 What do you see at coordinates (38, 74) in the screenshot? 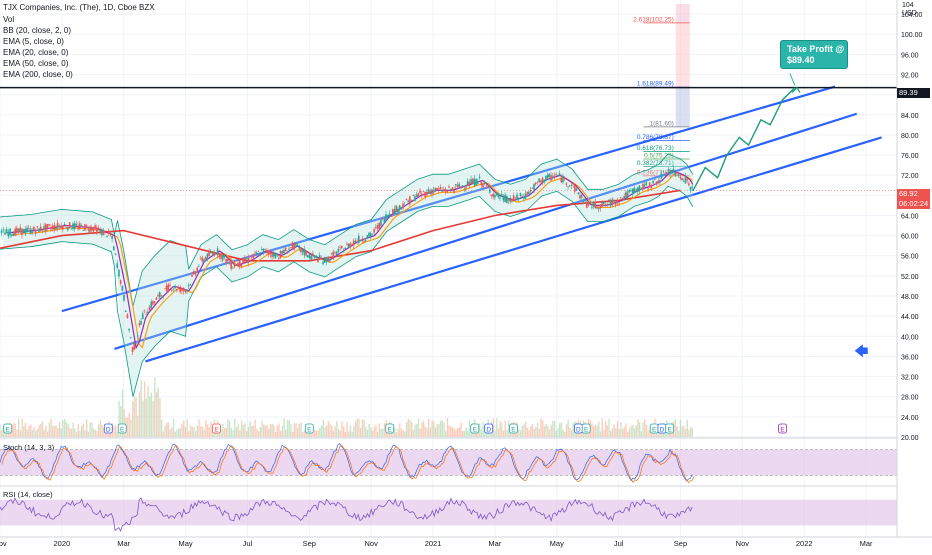
I see `legend-ema200: EMA (200, close, 0)` at bounding box center [38, 74].